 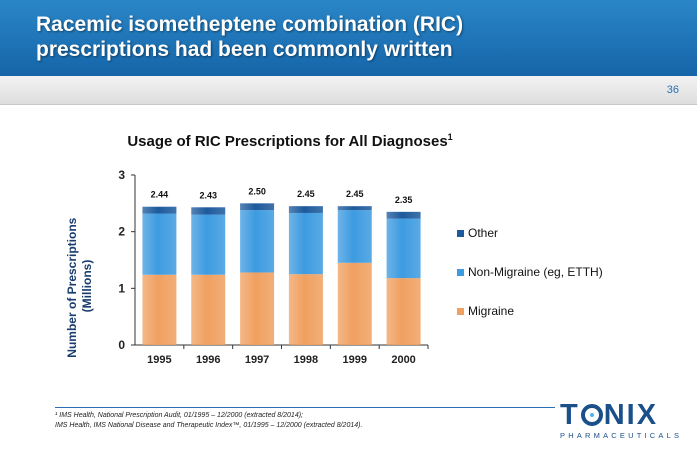 I want to click on logo-o-icon, so click(x=591, y=415).